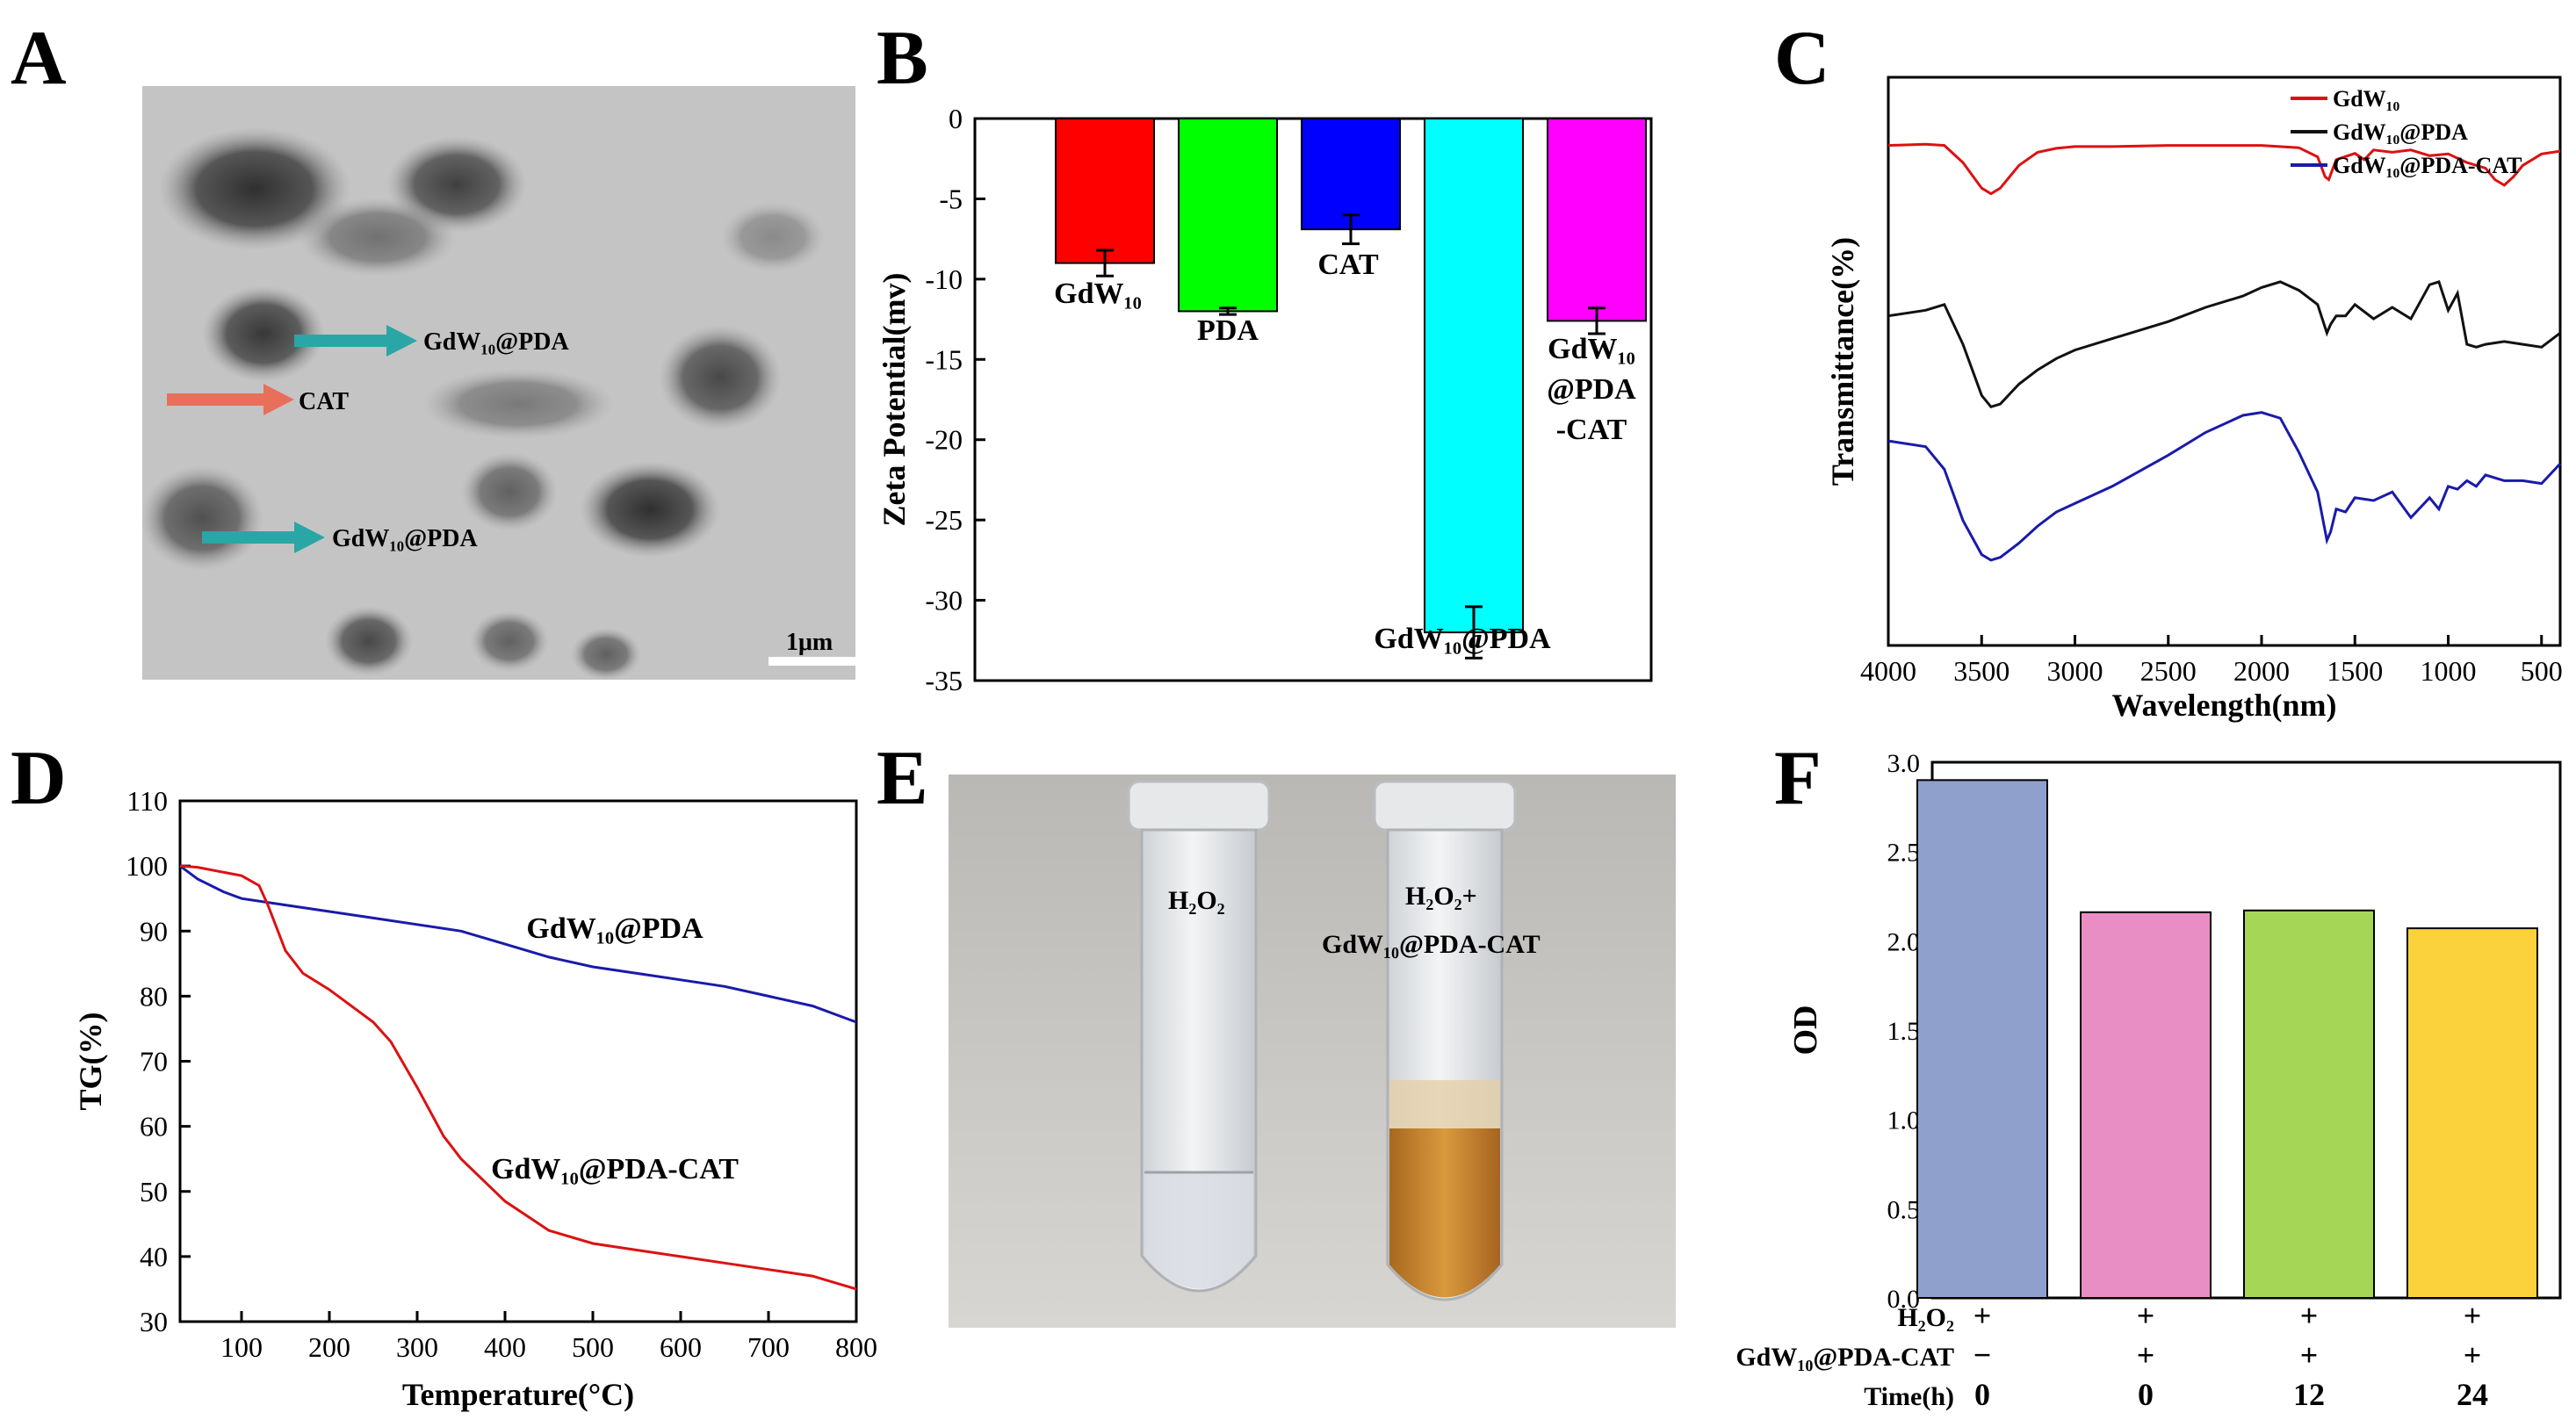 This screenshot has width=2576, height=1427. I want to click on x-tick-label: 1000, so click(2449, 671).